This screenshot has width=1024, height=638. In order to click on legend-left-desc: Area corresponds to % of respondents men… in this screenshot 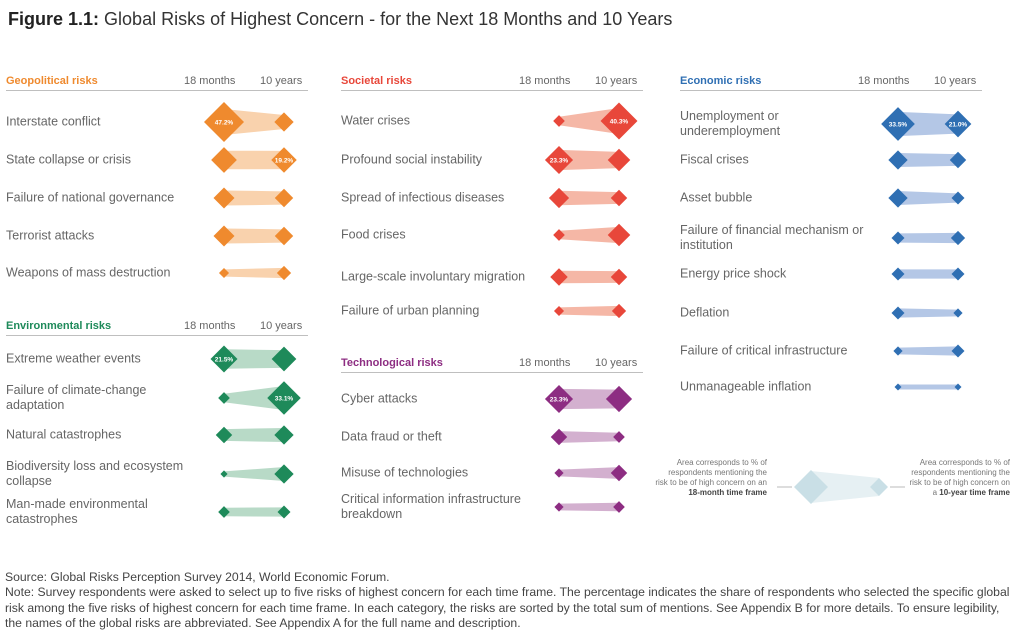, I will do `click(711, 472)`.